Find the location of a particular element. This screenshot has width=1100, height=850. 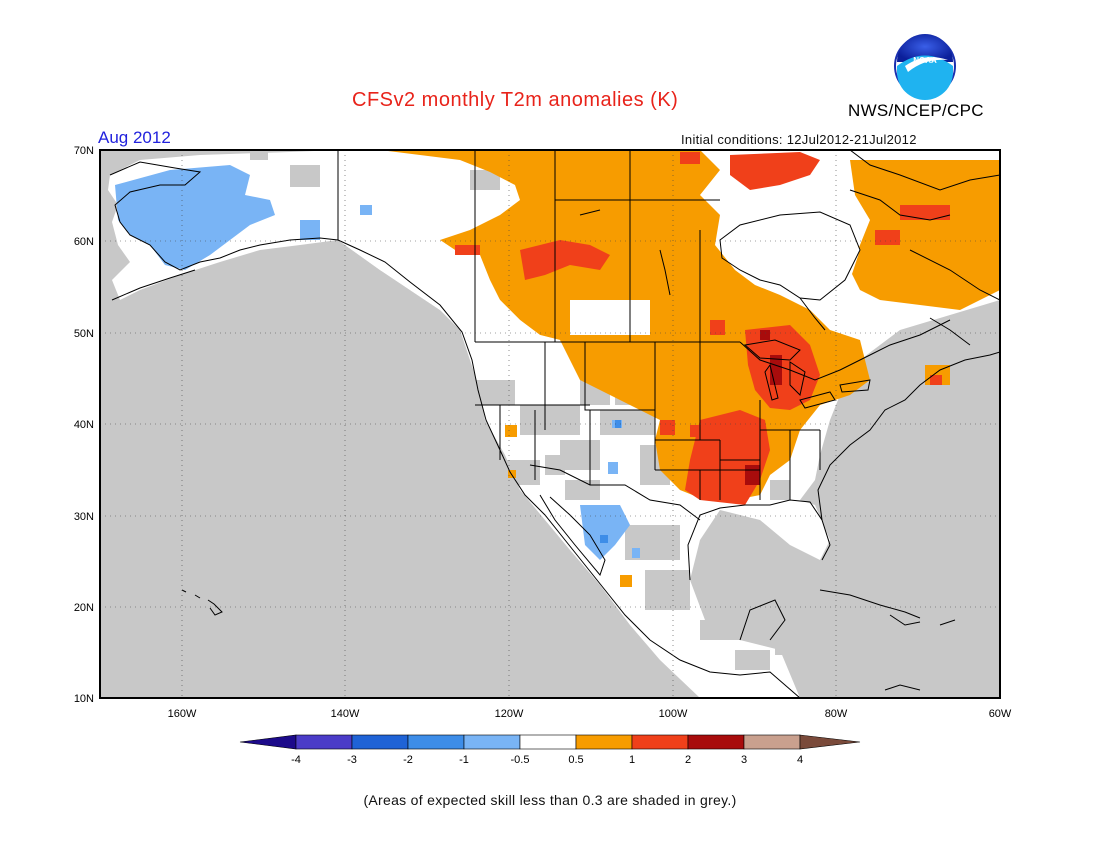

colorbar-label: 4 is located at coordinates (800, 760).